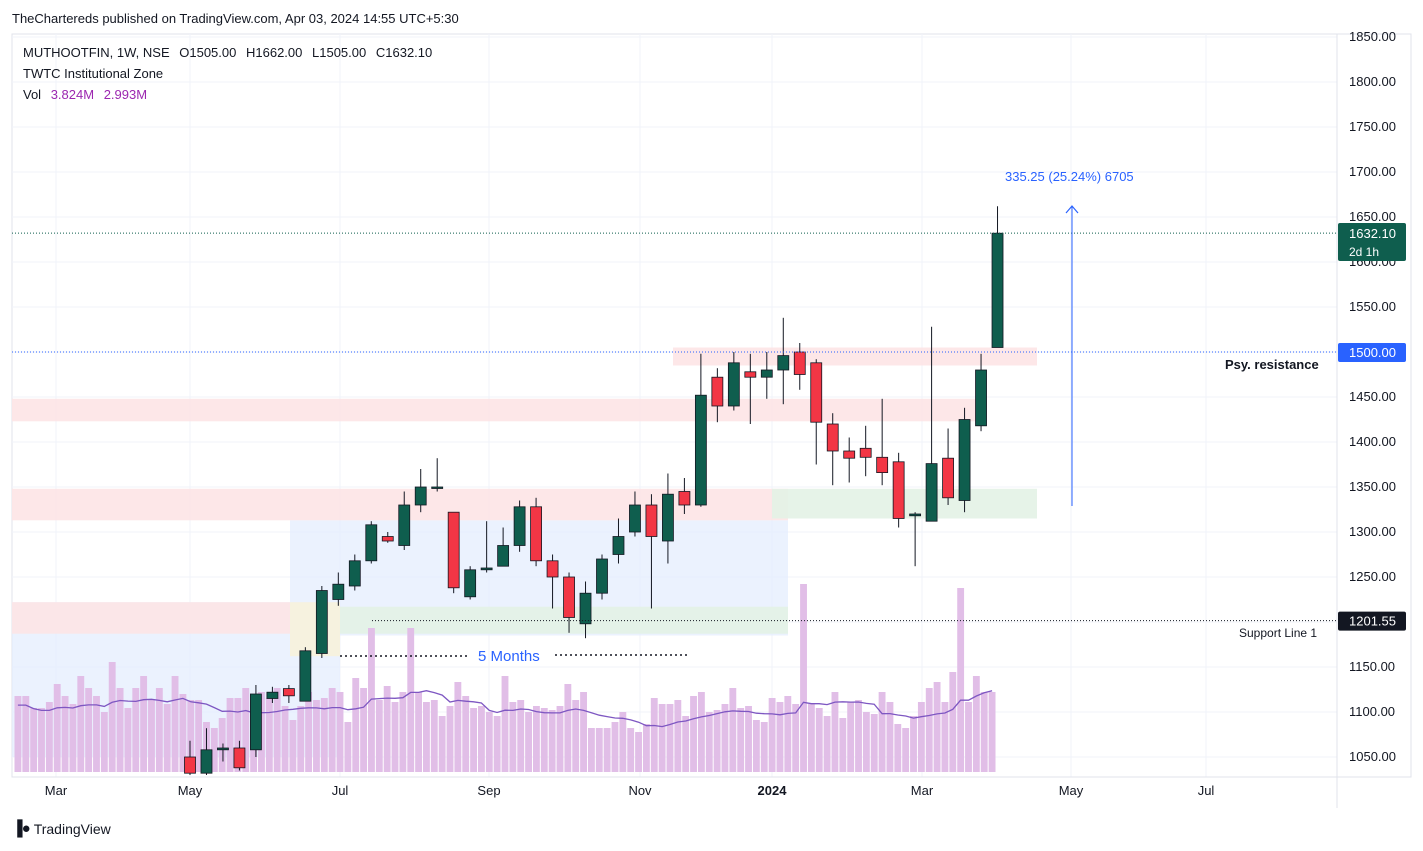 This screenshot has height=851, width=1423. What do you see at coordinates (1372, 233) in the screenshot?
I see `last-price-value: 1632.10` at bounding box center [1372, 233].